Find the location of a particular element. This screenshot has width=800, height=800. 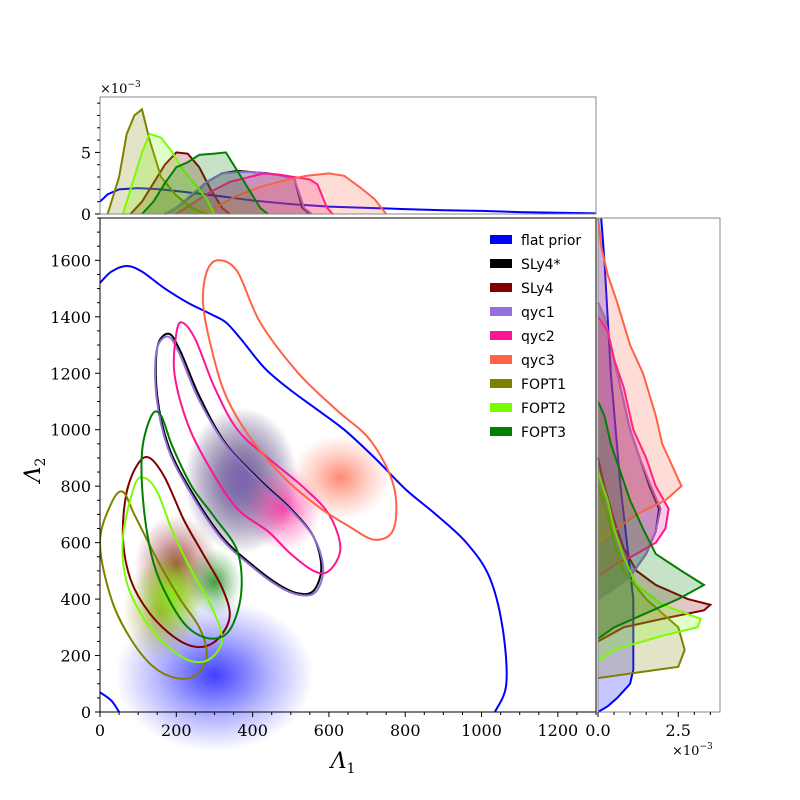

top-line-qyc1 is located at coordinates (238, 193).